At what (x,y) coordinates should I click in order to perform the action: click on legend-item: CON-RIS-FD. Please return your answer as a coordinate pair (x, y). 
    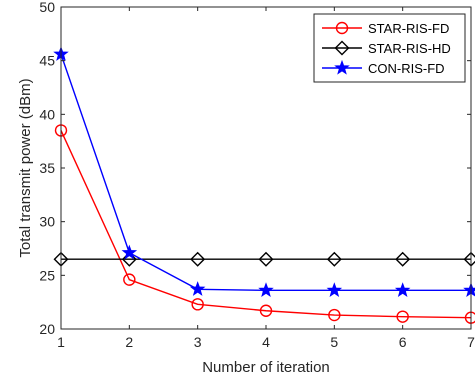
    Looking at the image, I should click on (383, 67).